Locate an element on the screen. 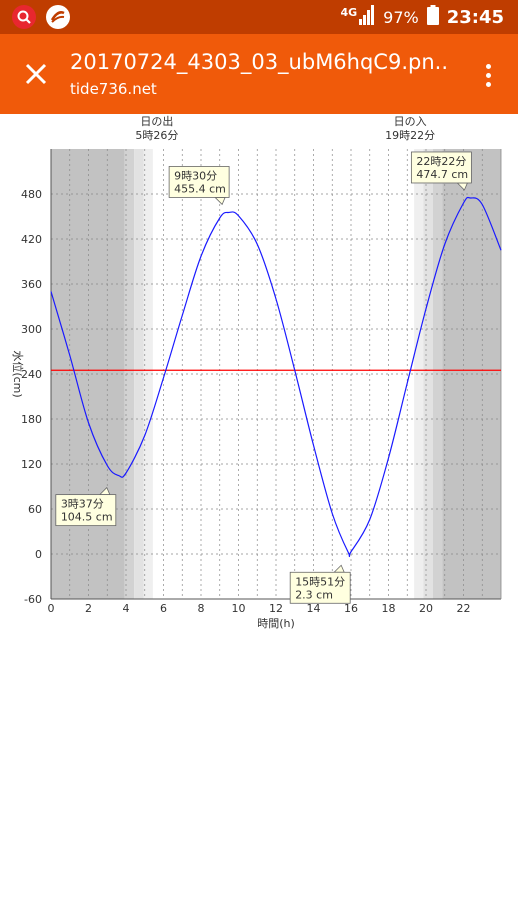 The width and height of the screenshot is (518, 920). y-tick-label: 240 is located at coordinates (31, 374).